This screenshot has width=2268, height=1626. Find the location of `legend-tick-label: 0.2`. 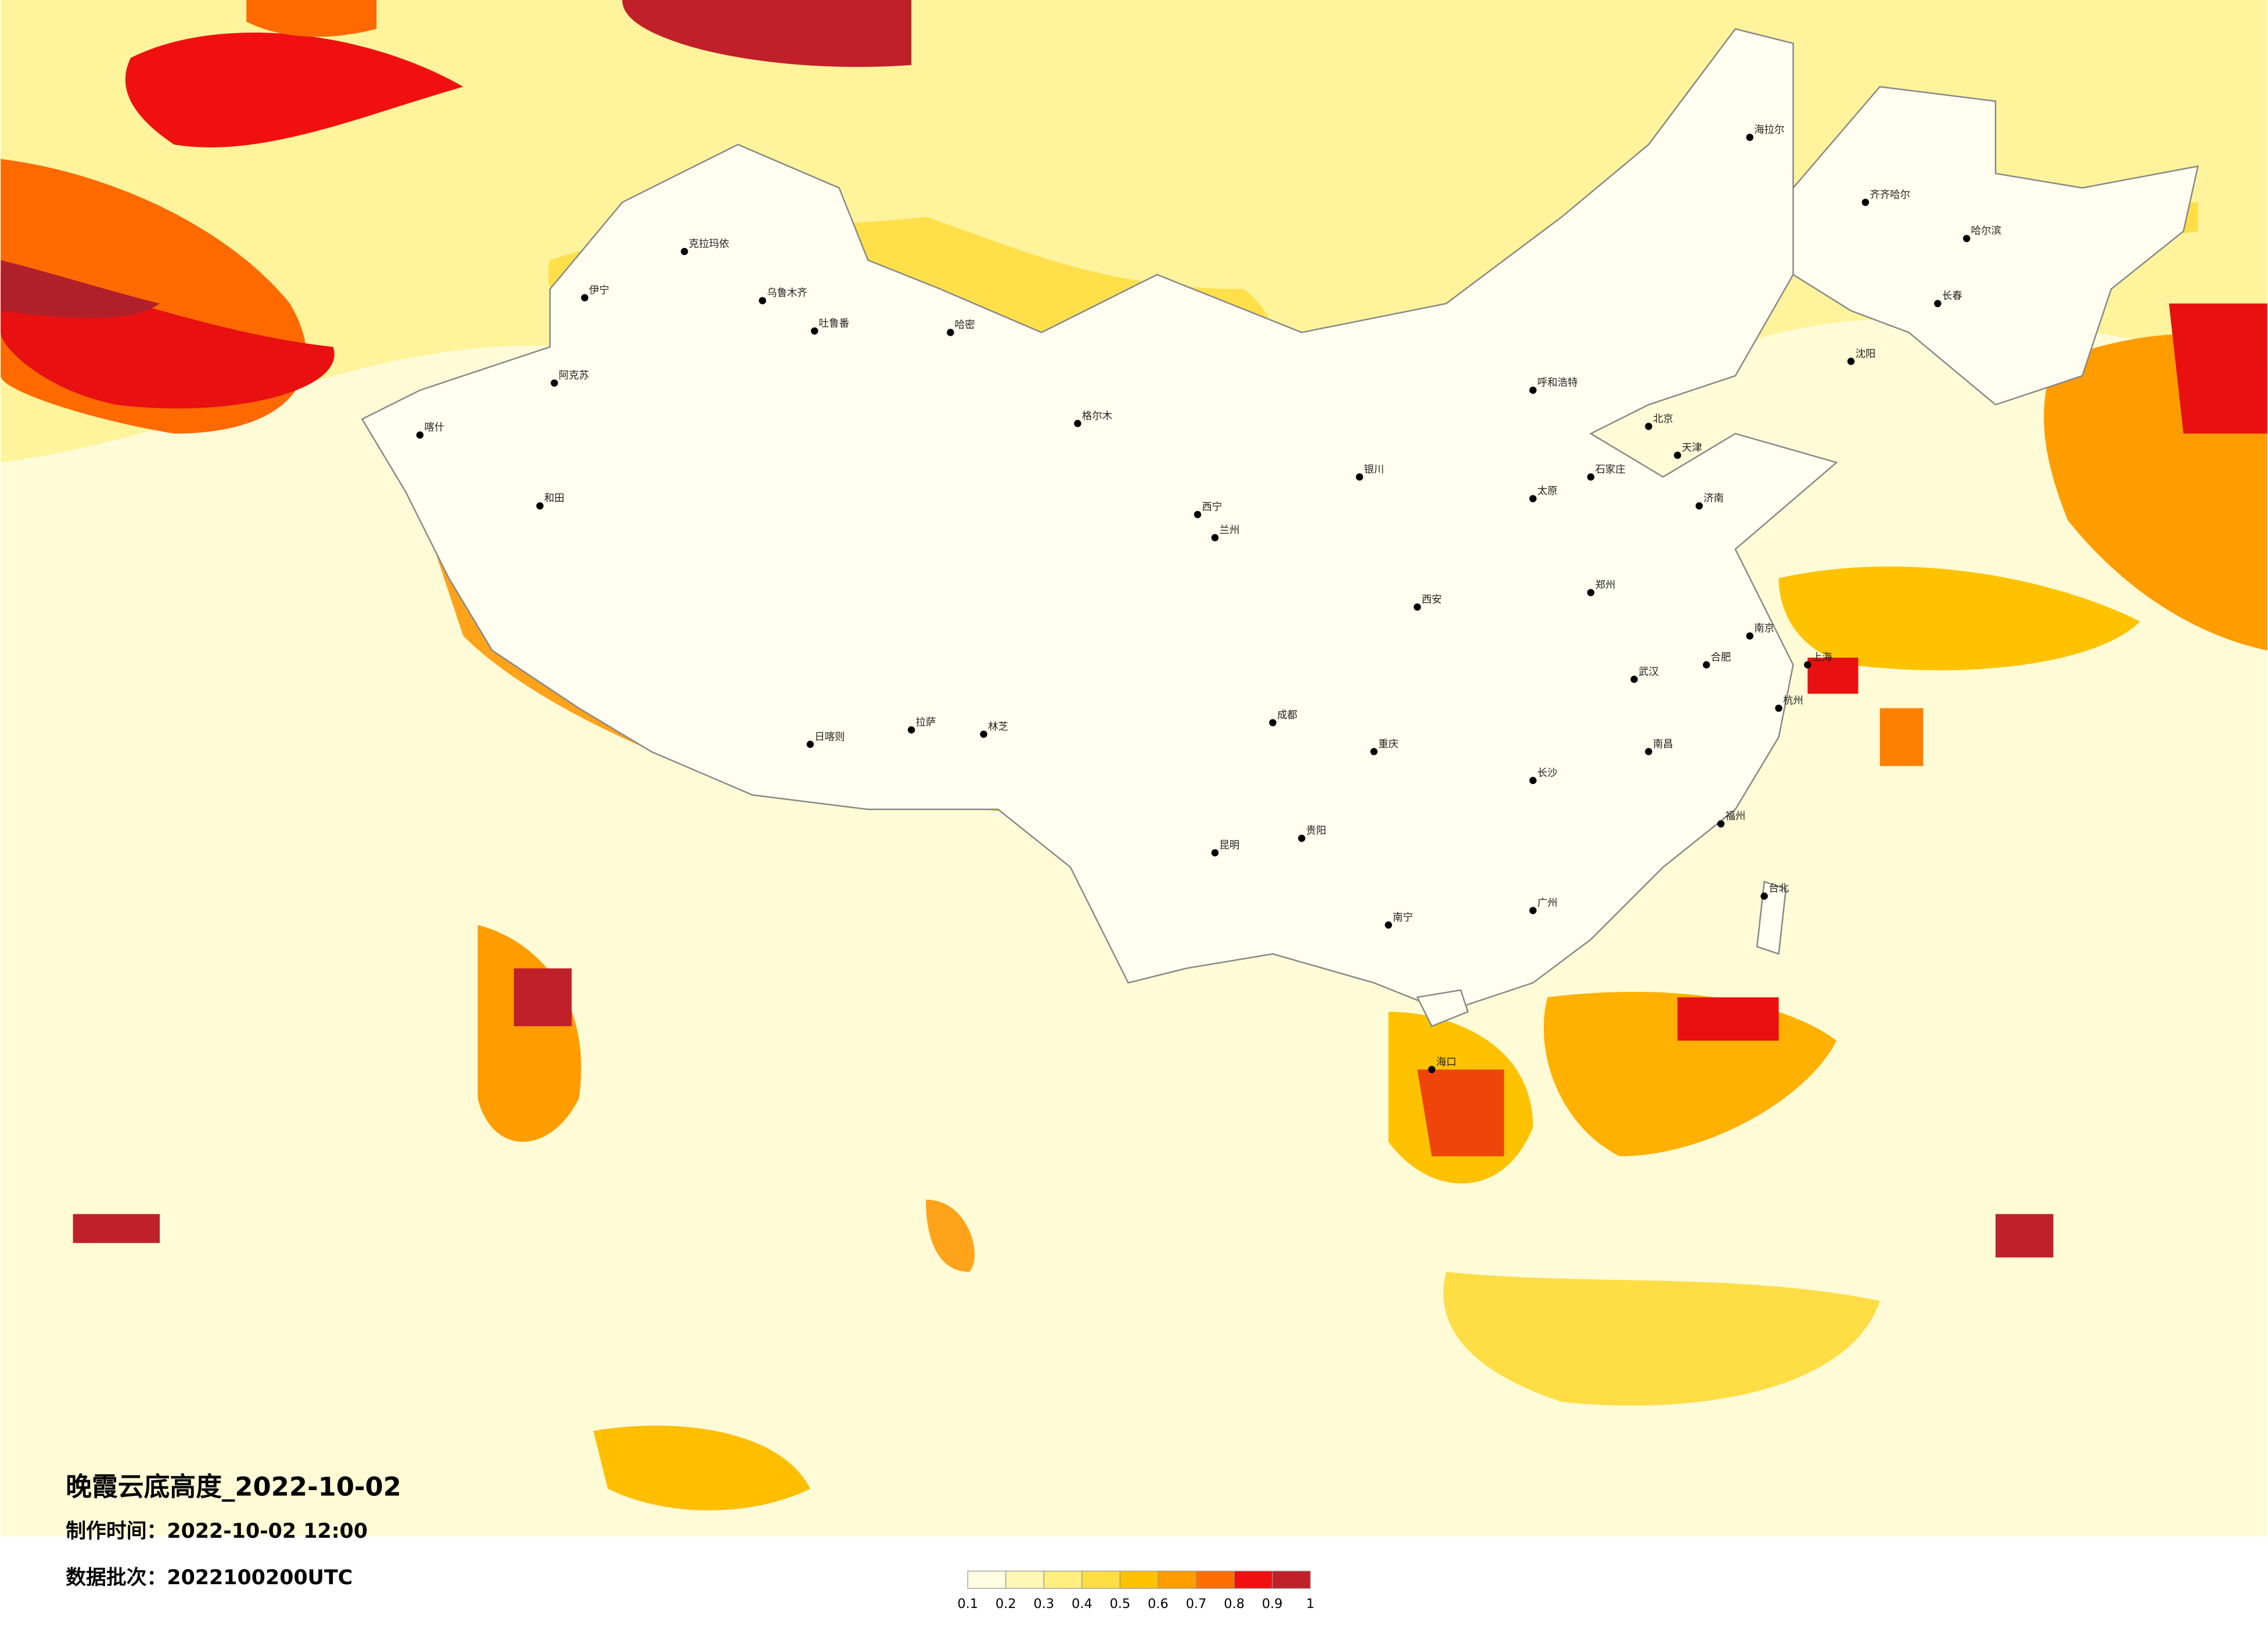

legend-tick-label: 0.2 is located at coordinates (1005, 1603).